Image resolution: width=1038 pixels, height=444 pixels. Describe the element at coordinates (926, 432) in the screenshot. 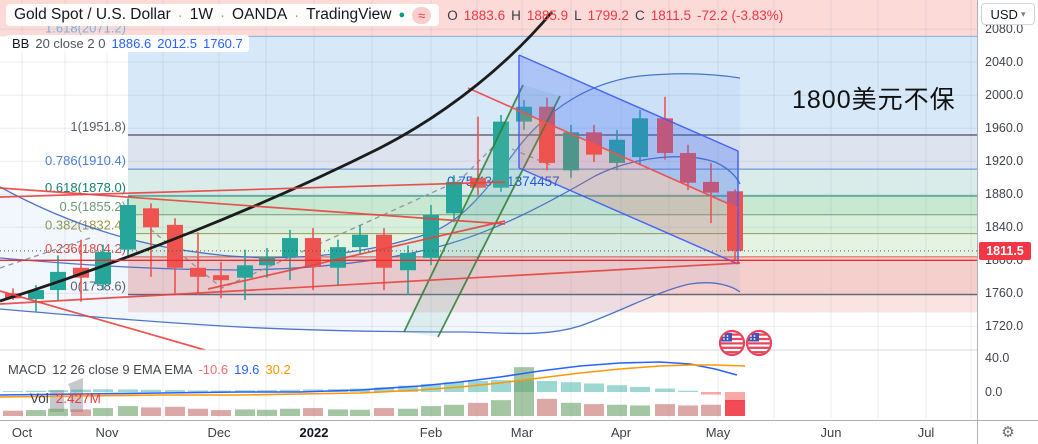

I see `time-axis-label: Jul` at that location.